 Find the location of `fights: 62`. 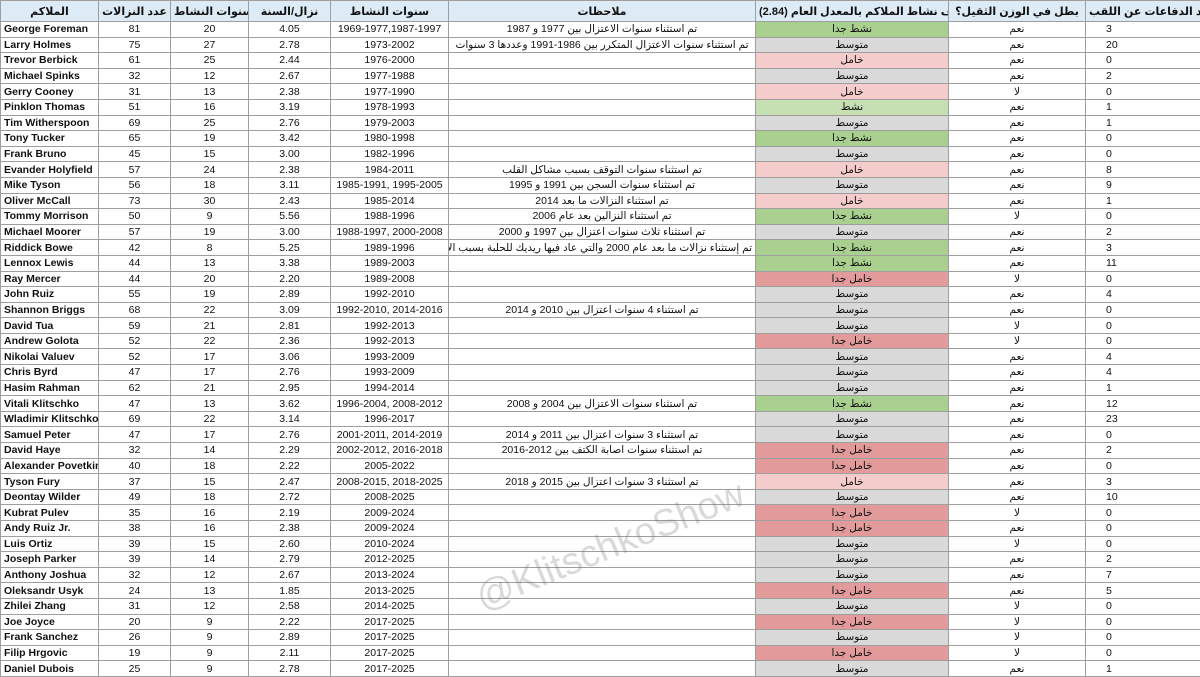

fights: 62 is located at coordinates (134, 388).